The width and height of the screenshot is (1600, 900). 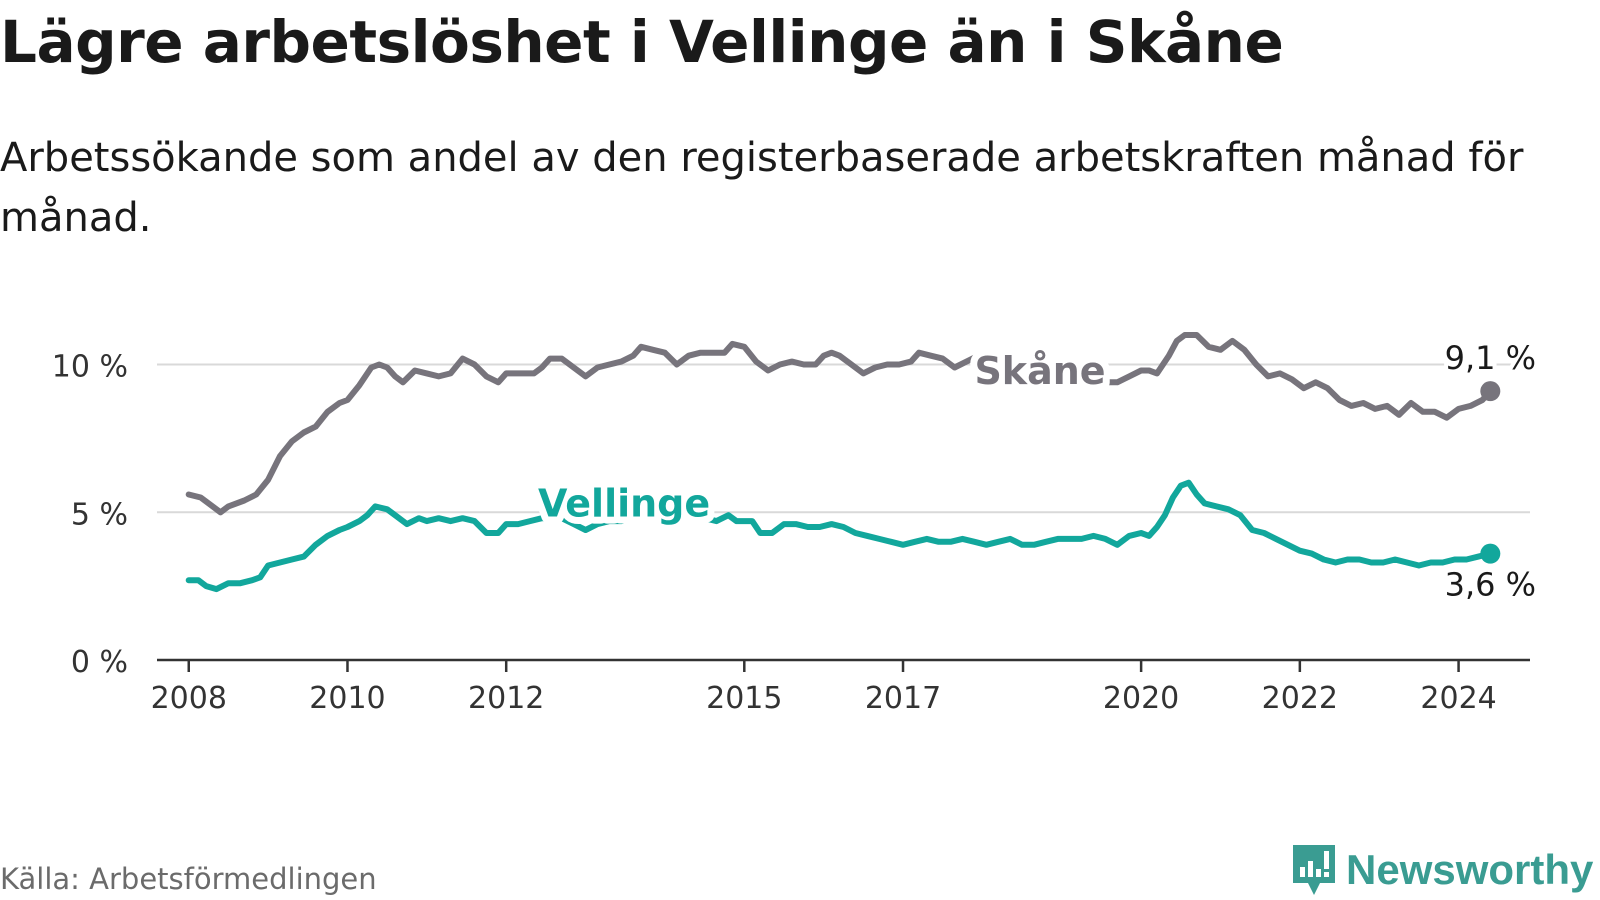 I want to click on y-tick-label: 10 %, so click(x=90, y=367).